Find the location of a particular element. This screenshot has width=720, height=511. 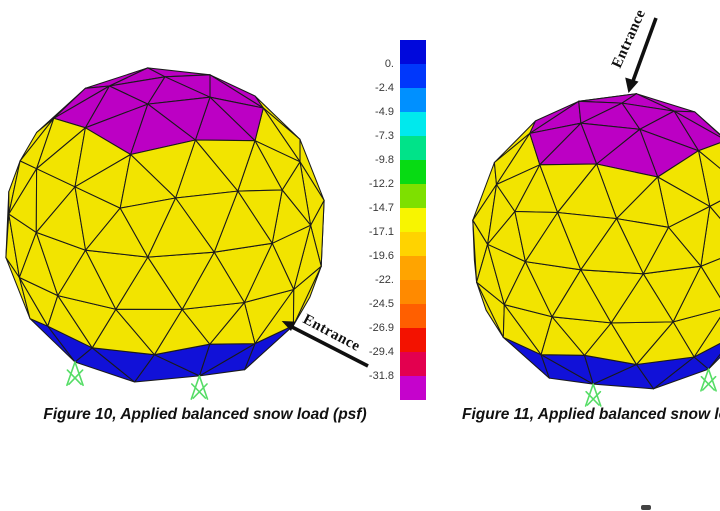

colorbar-tick-label: -9.8 is located at coordinates (384, 160).